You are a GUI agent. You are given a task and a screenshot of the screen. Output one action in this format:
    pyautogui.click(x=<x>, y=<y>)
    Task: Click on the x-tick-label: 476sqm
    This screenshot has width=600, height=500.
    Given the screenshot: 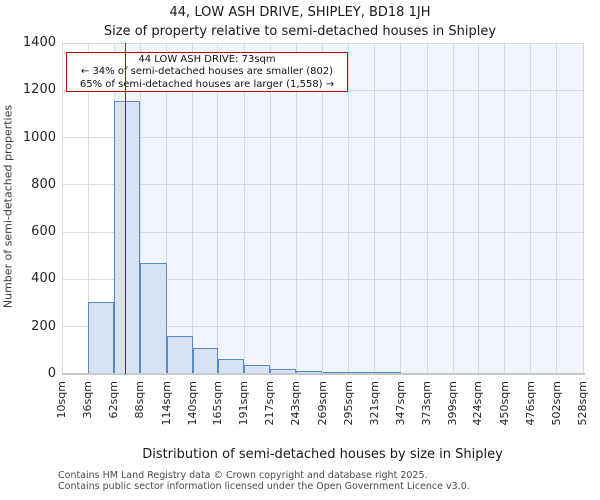 What is the action you would take?
    pyautogui.click(x=530, y=403)
    